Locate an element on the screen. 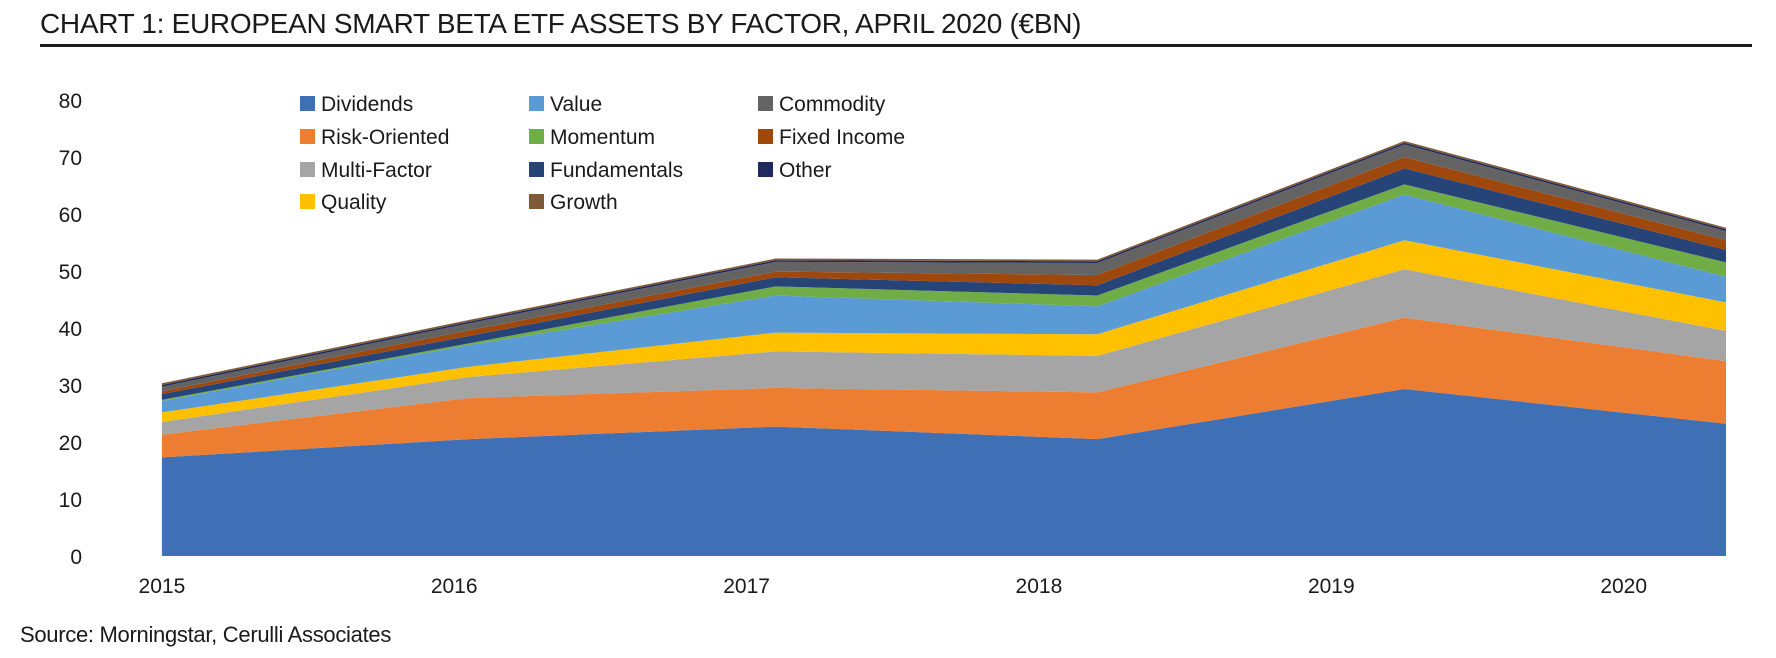 This screenshot has width=1776, height=658. x-axis: 2015 2016 2017 2018 2019 2020 is located at coordinates (893, 586).